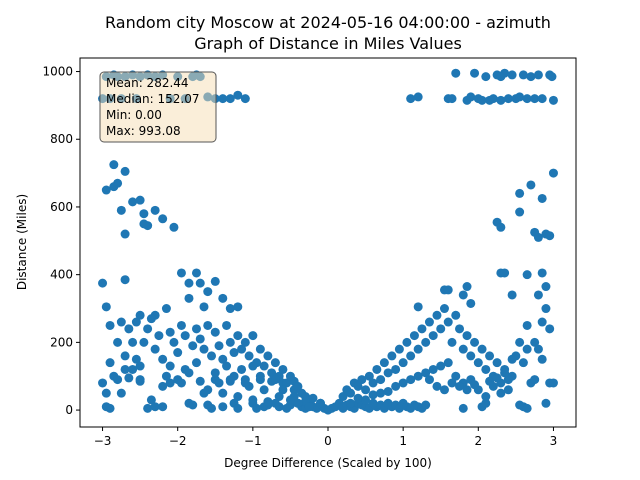  What do you see at coordinates (178, 441) in the screenshot?
I see `x-tick-label: −2` at bounding box center [178, 441].